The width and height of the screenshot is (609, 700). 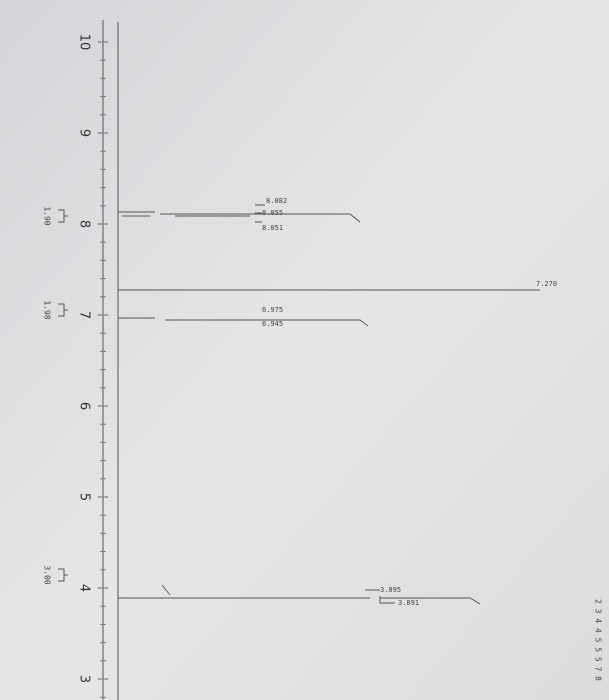 I want to click on peak-label: 3.891, so click(x=408, y=603).